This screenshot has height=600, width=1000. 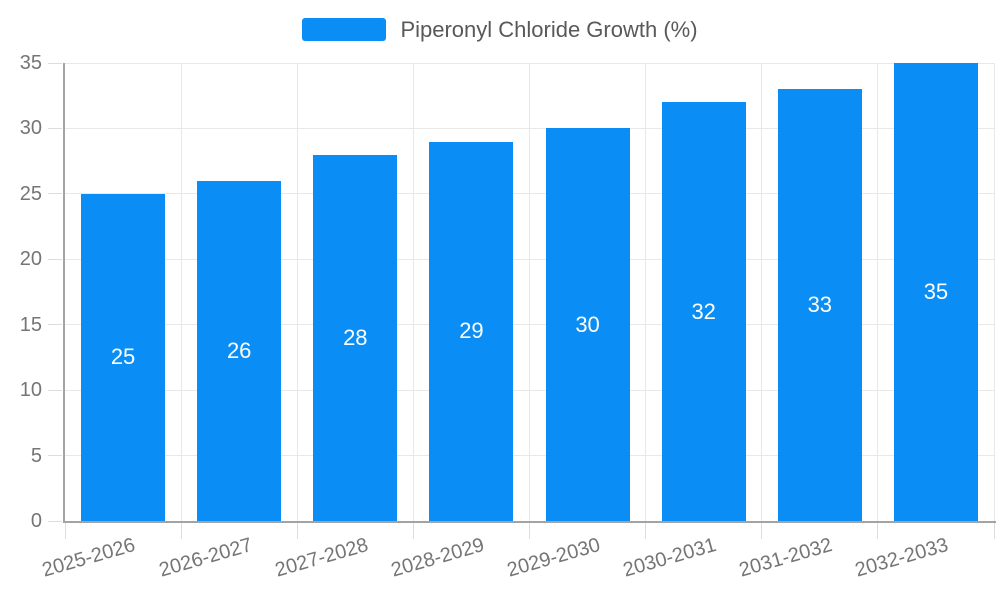 I want to click on x-axis-line, so click(x=529, y=522).